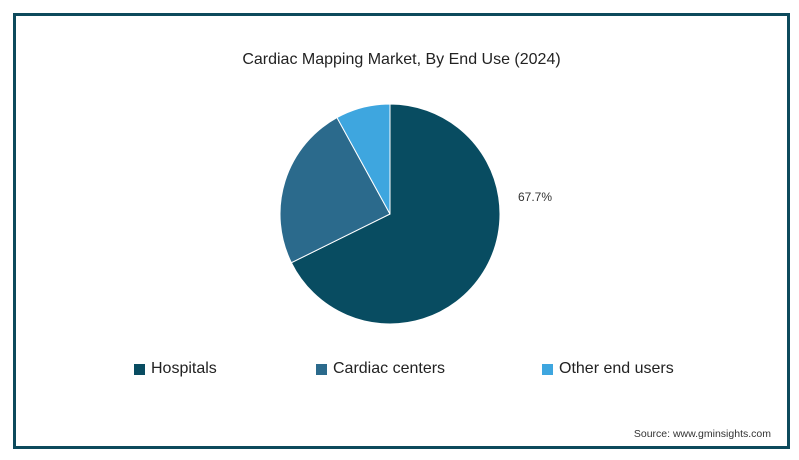  What do you see at coordinates (702, 434) in the screenshot?
I see `source-note: Source: www.gminsights.com` at bounding box center [702, 434].